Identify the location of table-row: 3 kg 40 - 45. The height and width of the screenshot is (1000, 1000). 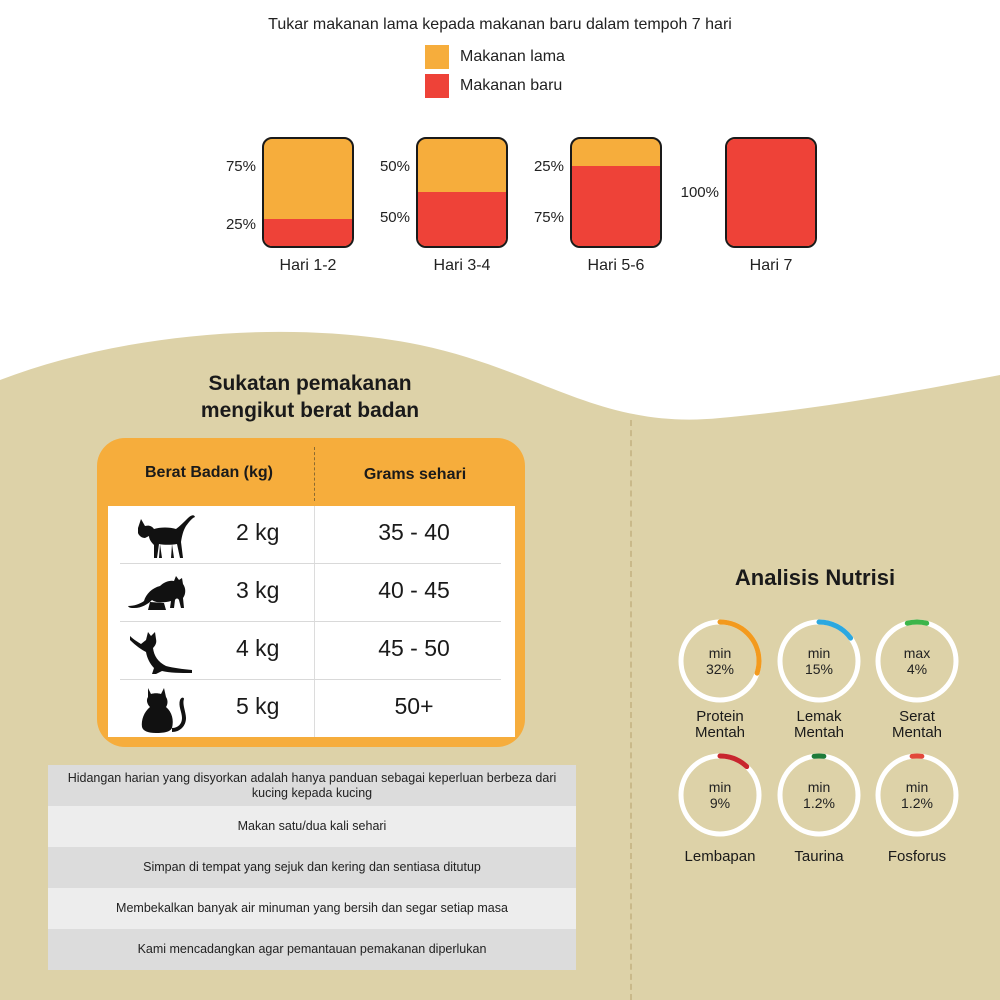
(311, 593).